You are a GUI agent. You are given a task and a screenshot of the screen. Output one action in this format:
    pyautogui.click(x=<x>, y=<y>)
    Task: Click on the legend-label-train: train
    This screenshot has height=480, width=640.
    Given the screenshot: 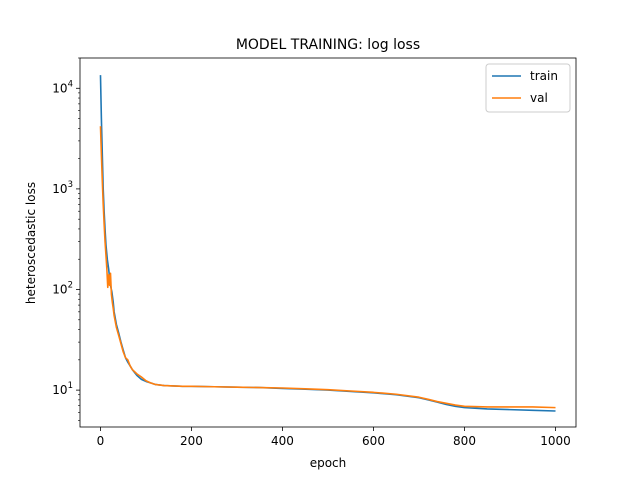 What is the action you would take?
    pyautogui.click(x=544, y=76)
    